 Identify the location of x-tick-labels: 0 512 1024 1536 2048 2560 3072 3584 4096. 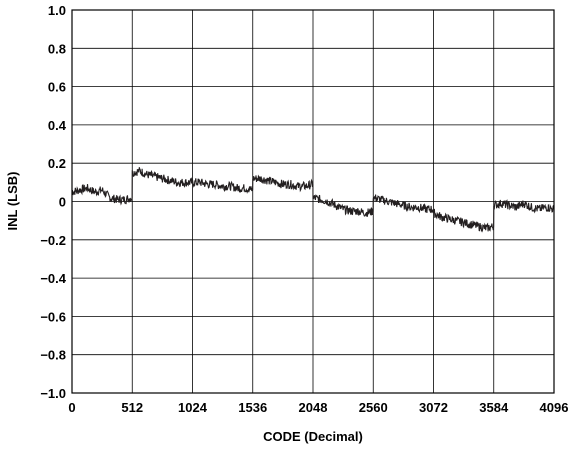
(318, 407).